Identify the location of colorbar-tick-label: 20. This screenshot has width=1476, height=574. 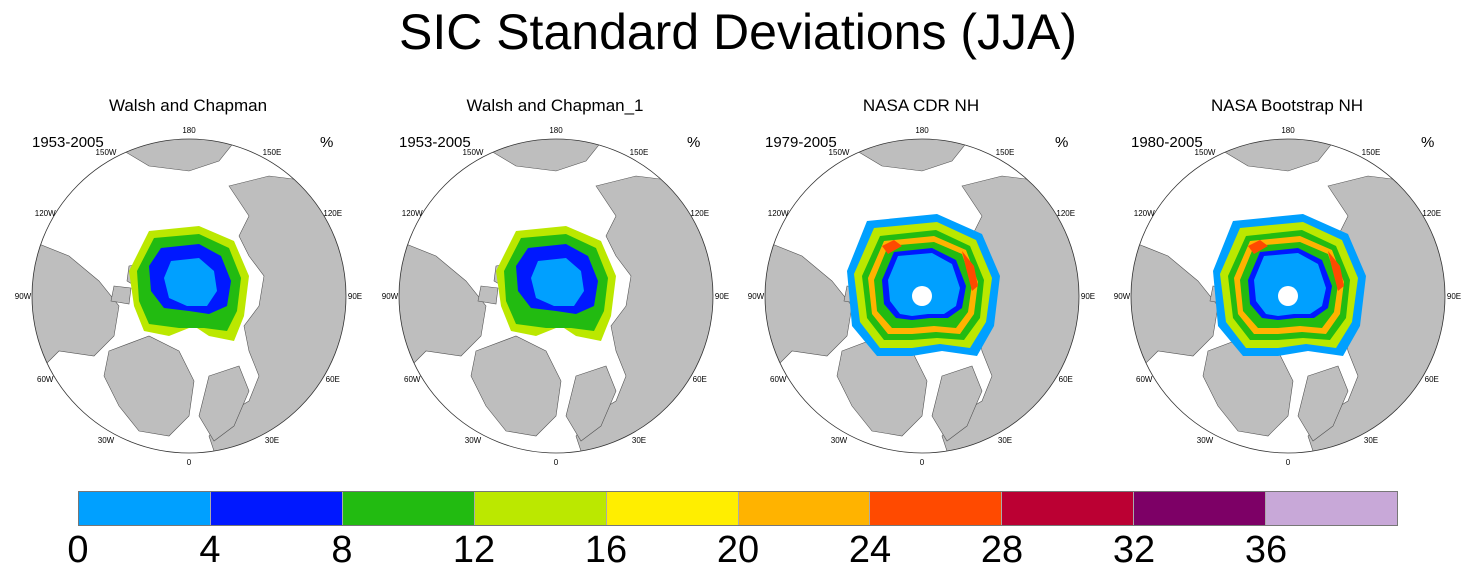
(738, 550).